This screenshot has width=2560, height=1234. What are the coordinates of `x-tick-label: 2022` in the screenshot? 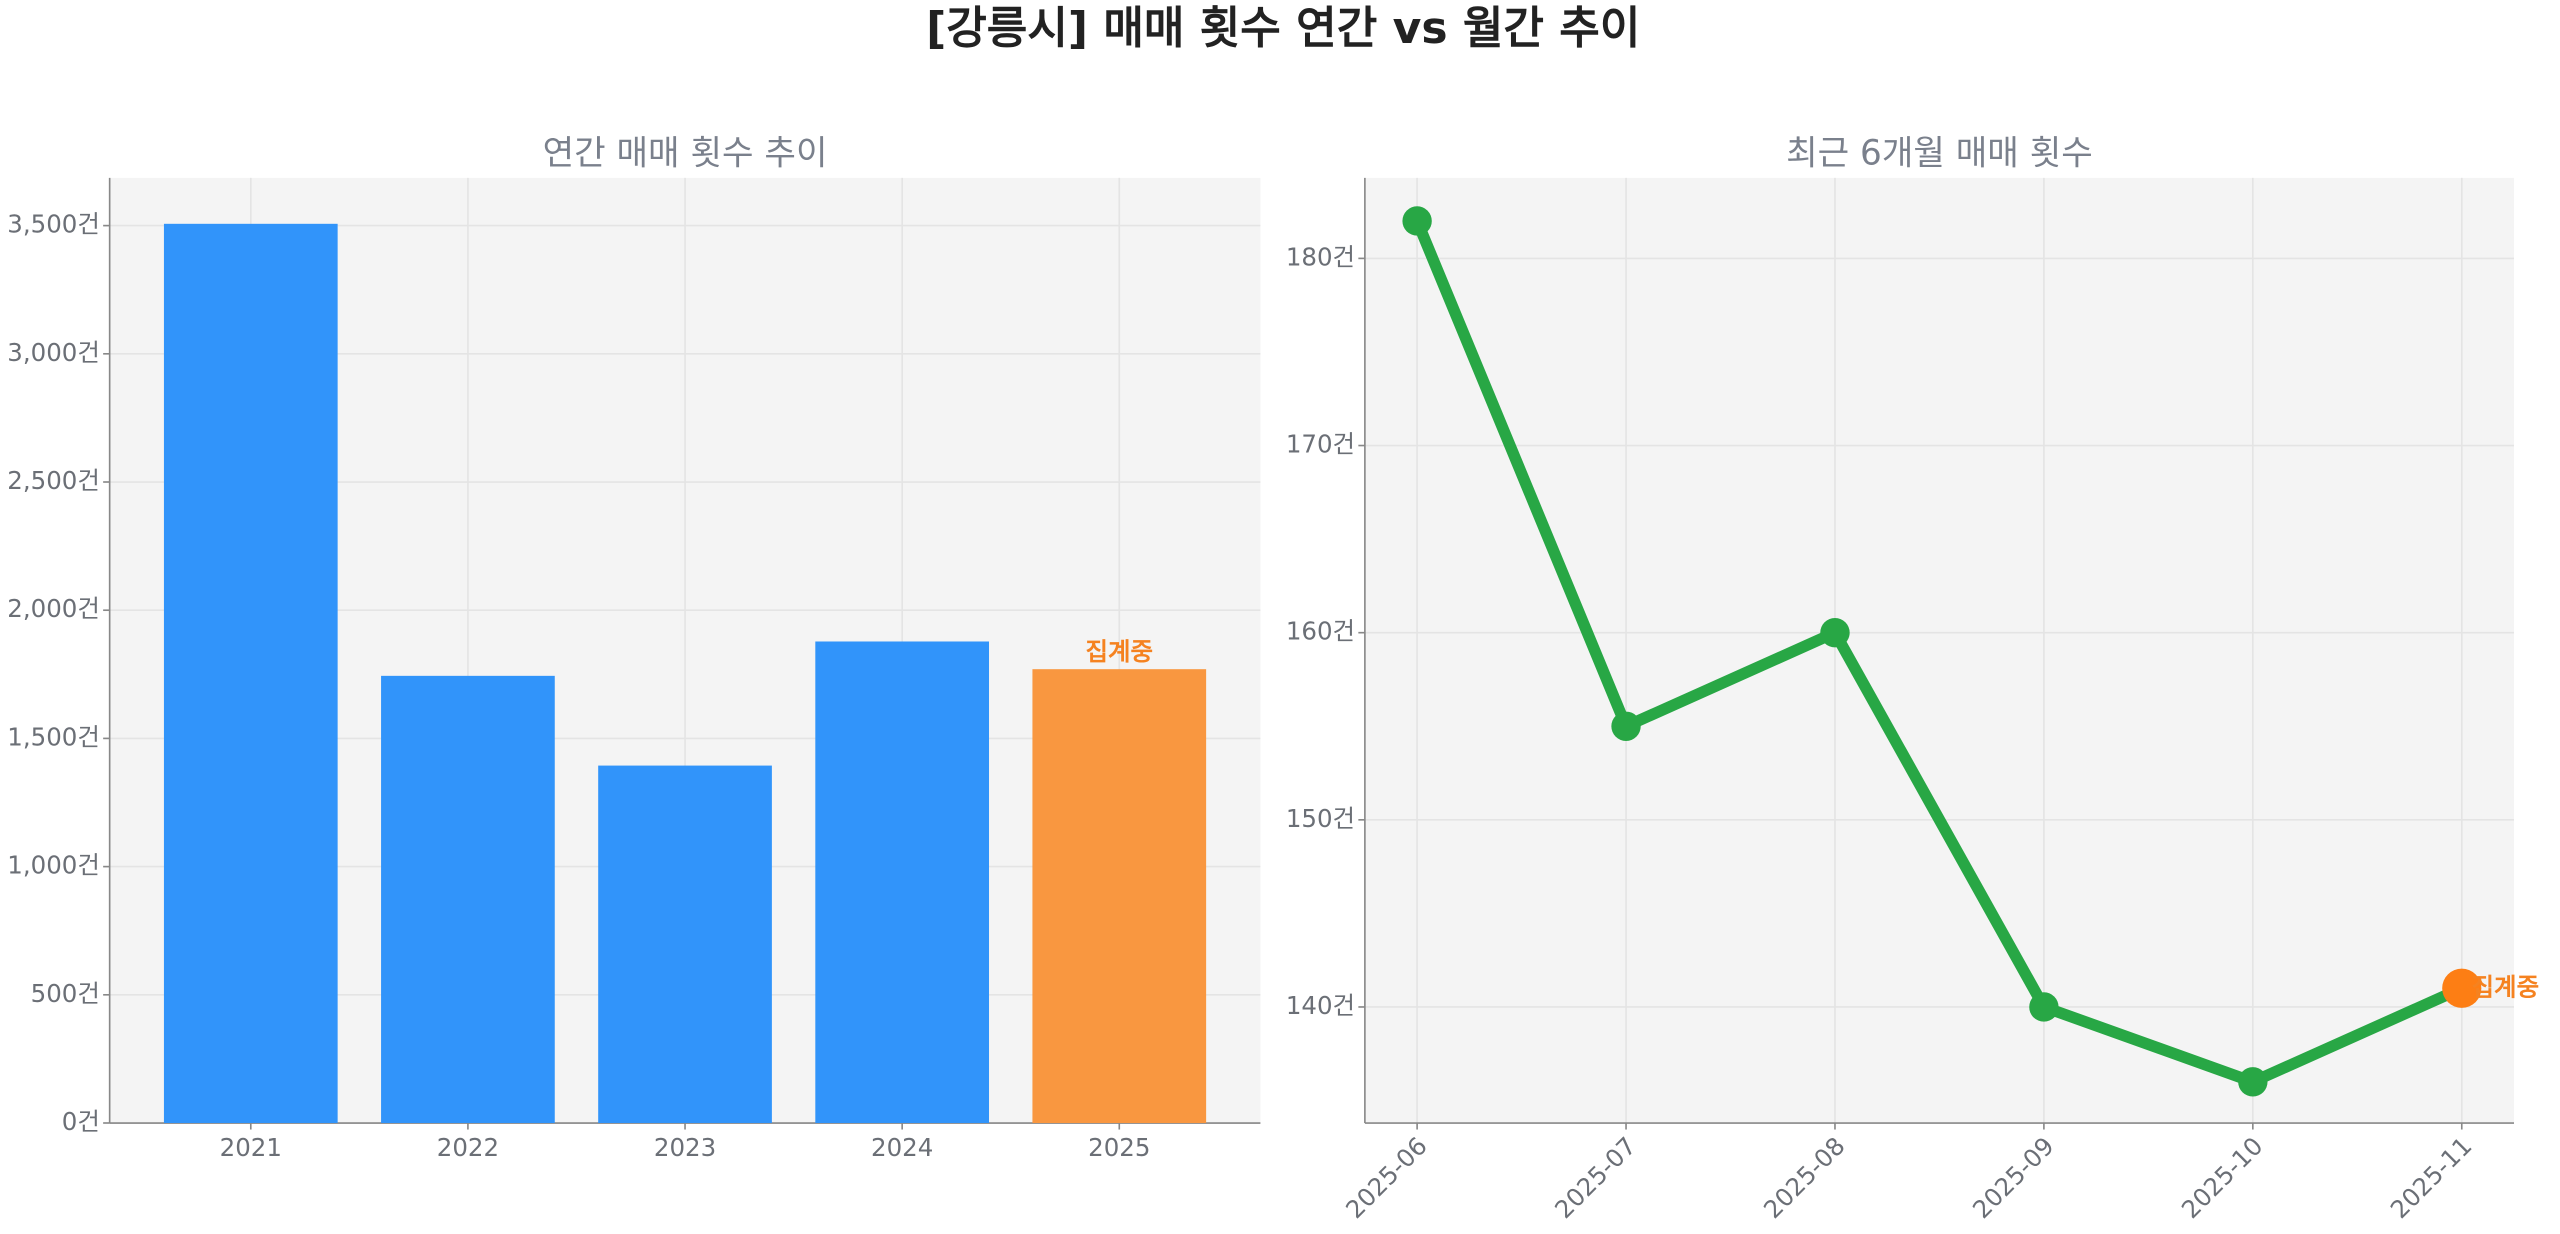 It's located at (468, 1147).